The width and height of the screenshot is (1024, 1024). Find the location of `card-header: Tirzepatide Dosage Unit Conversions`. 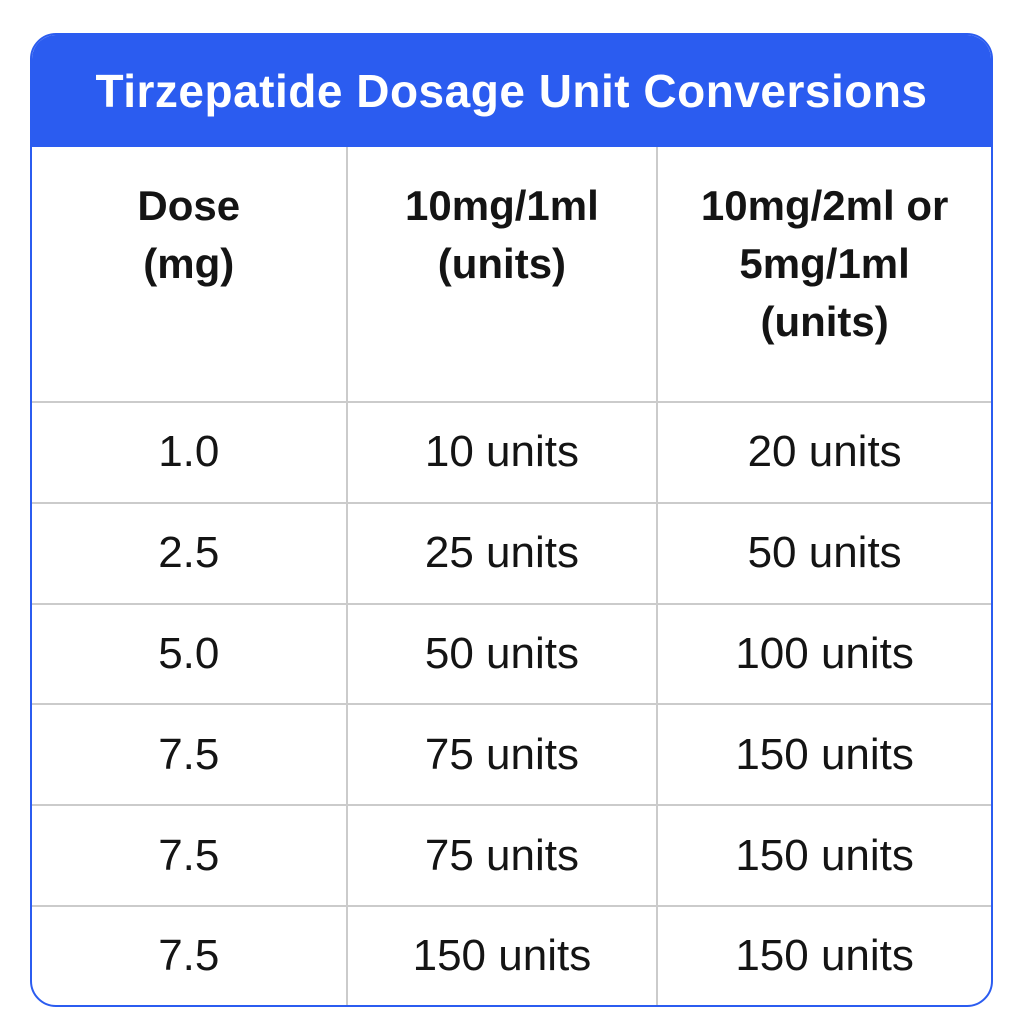

card-header: Tirzepatide Dosage Unit Conversions is located at coordinates (511, 91).